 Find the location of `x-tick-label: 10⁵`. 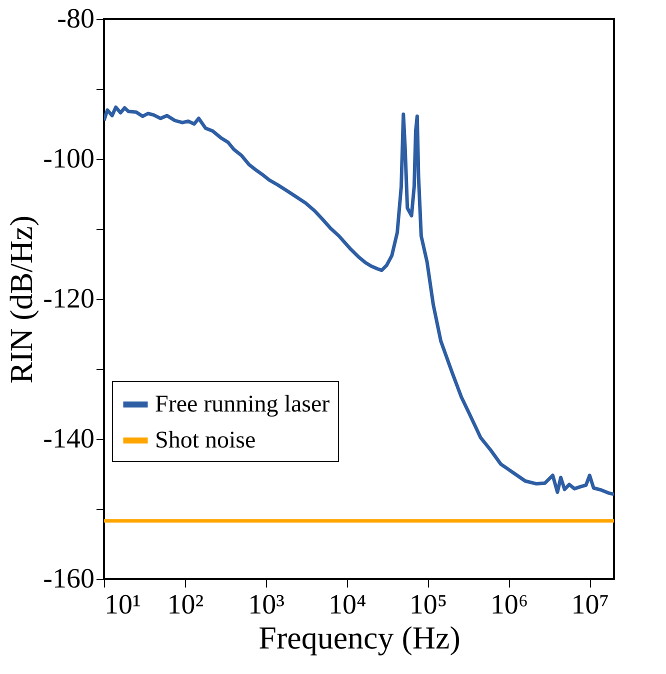

x-tick-label: 10⁵ is located at coordinates (428, 605).